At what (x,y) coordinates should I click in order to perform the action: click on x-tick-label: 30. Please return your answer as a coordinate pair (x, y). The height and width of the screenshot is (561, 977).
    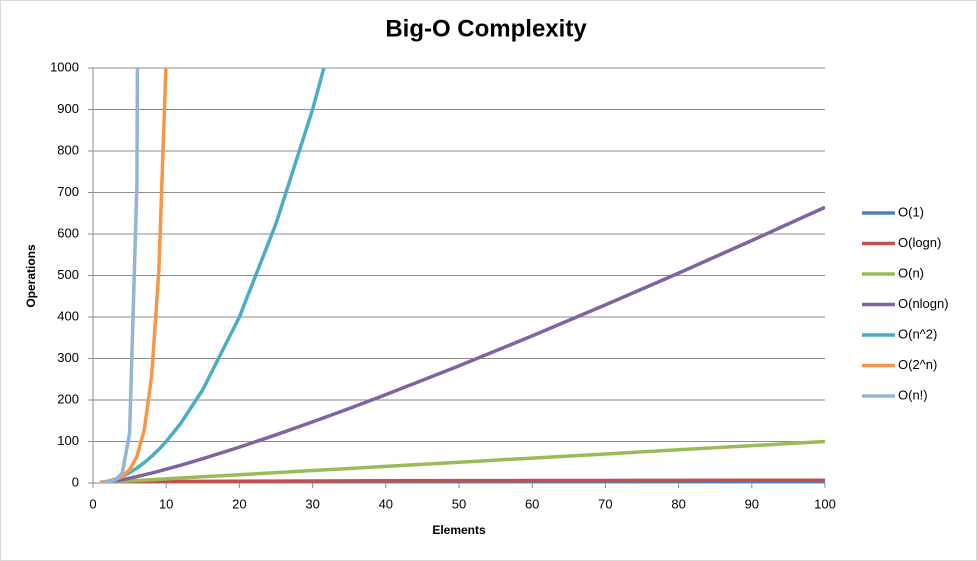
    Looking at the image, I should click on (312, 503).